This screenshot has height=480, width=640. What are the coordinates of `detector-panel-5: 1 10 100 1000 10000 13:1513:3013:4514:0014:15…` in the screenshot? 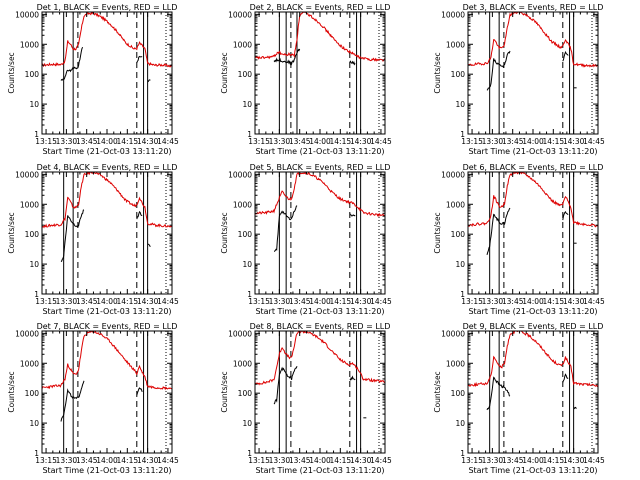 It's located at (306, 239).